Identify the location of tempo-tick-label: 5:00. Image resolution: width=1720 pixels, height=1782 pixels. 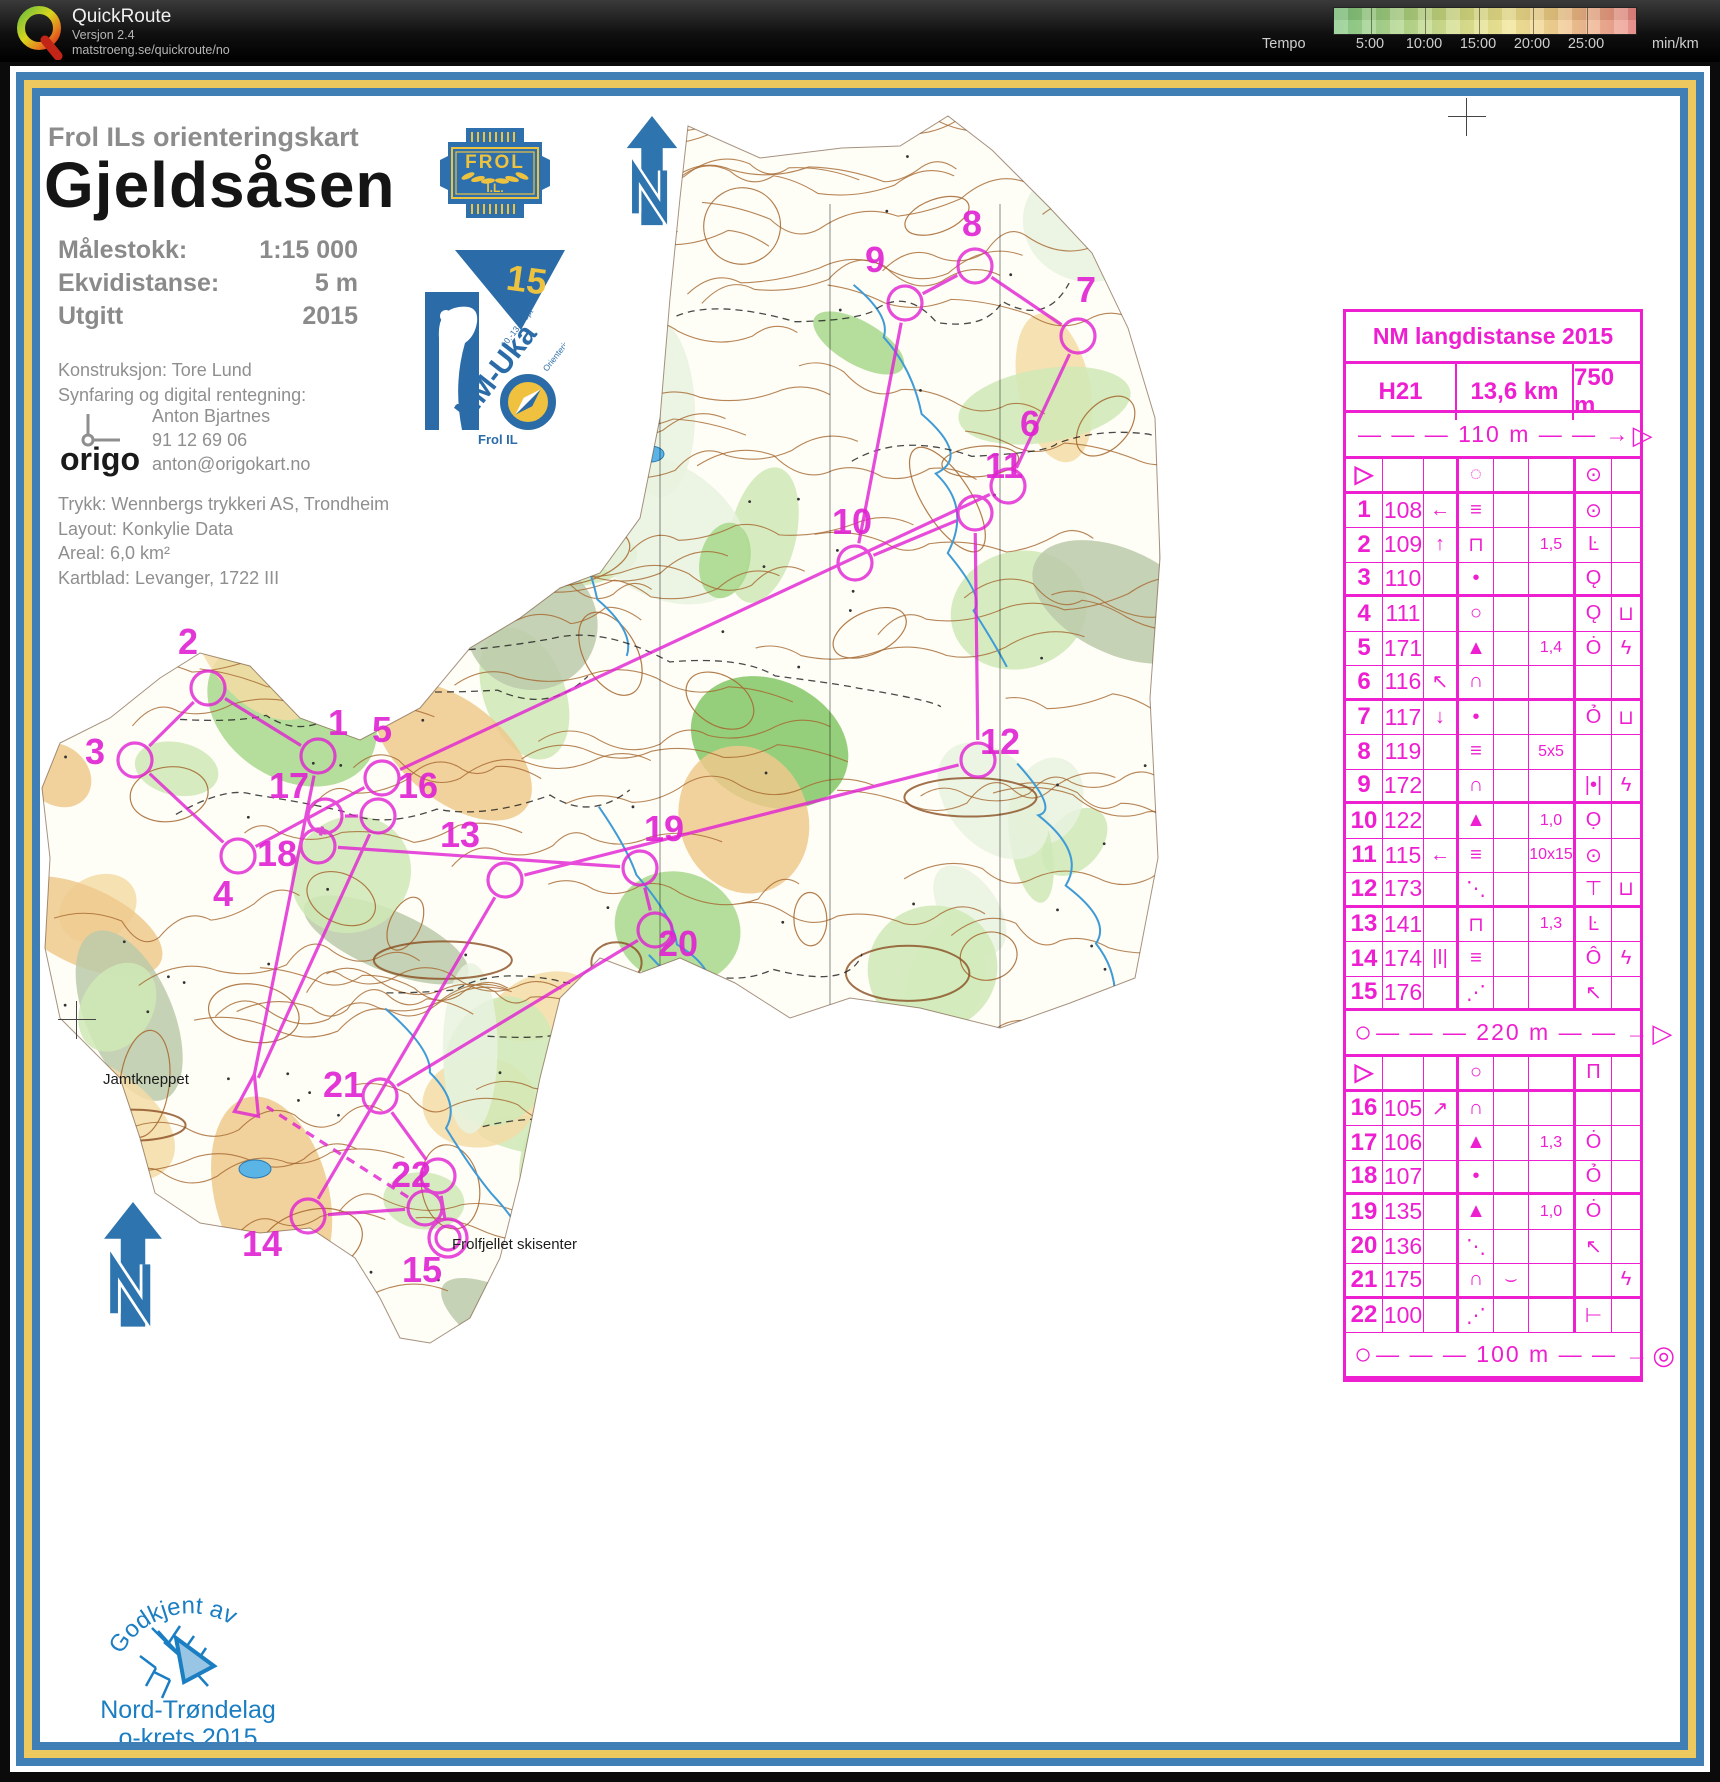
(1370, 44).